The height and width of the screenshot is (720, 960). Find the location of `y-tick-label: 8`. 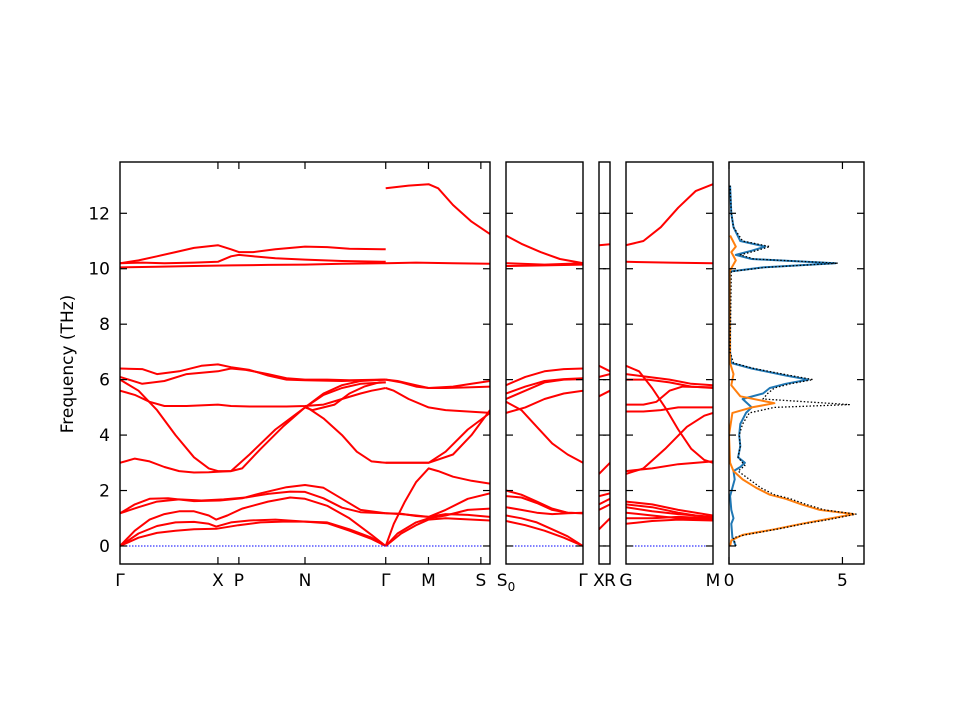

y-tick-label: 8 is located at coordinates (104, 325).